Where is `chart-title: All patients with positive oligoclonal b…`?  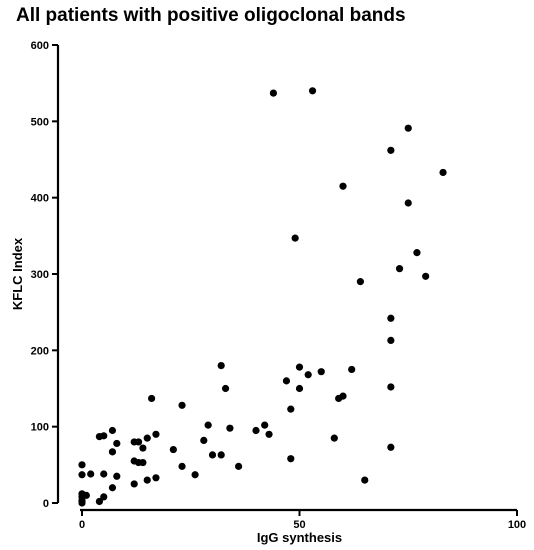
chart-title: All patients with positive oligoclonal b… is located at coordinates (211, 15).